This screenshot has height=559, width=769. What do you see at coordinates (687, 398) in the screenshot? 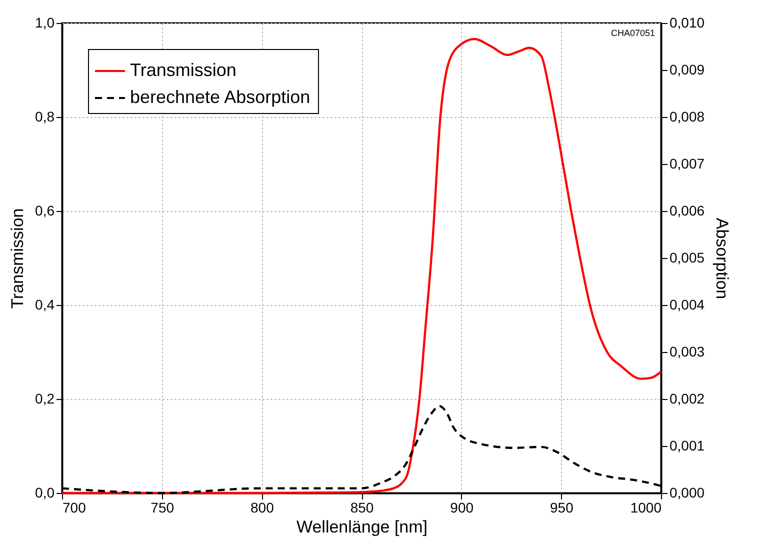
I see `y2-tick-label: 0,002` at bounding box center [687, 398].